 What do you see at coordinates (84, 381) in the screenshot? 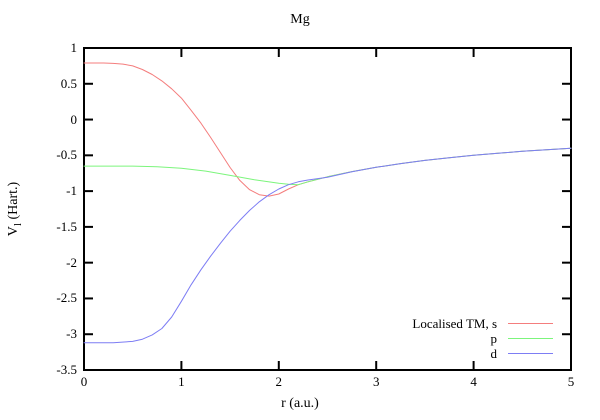
I see `x-tick-label: 0` at bounding box center [84, 381].